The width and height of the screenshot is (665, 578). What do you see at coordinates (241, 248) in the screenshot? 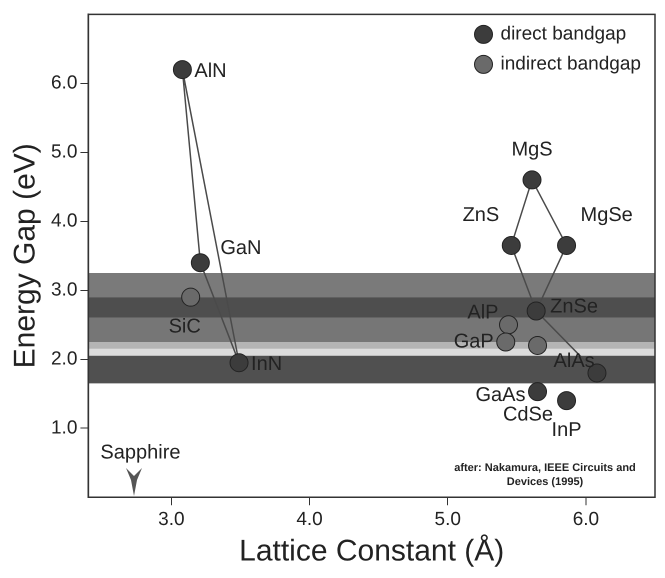
I see `annotation: GaN` at bounding box center [241, 248].